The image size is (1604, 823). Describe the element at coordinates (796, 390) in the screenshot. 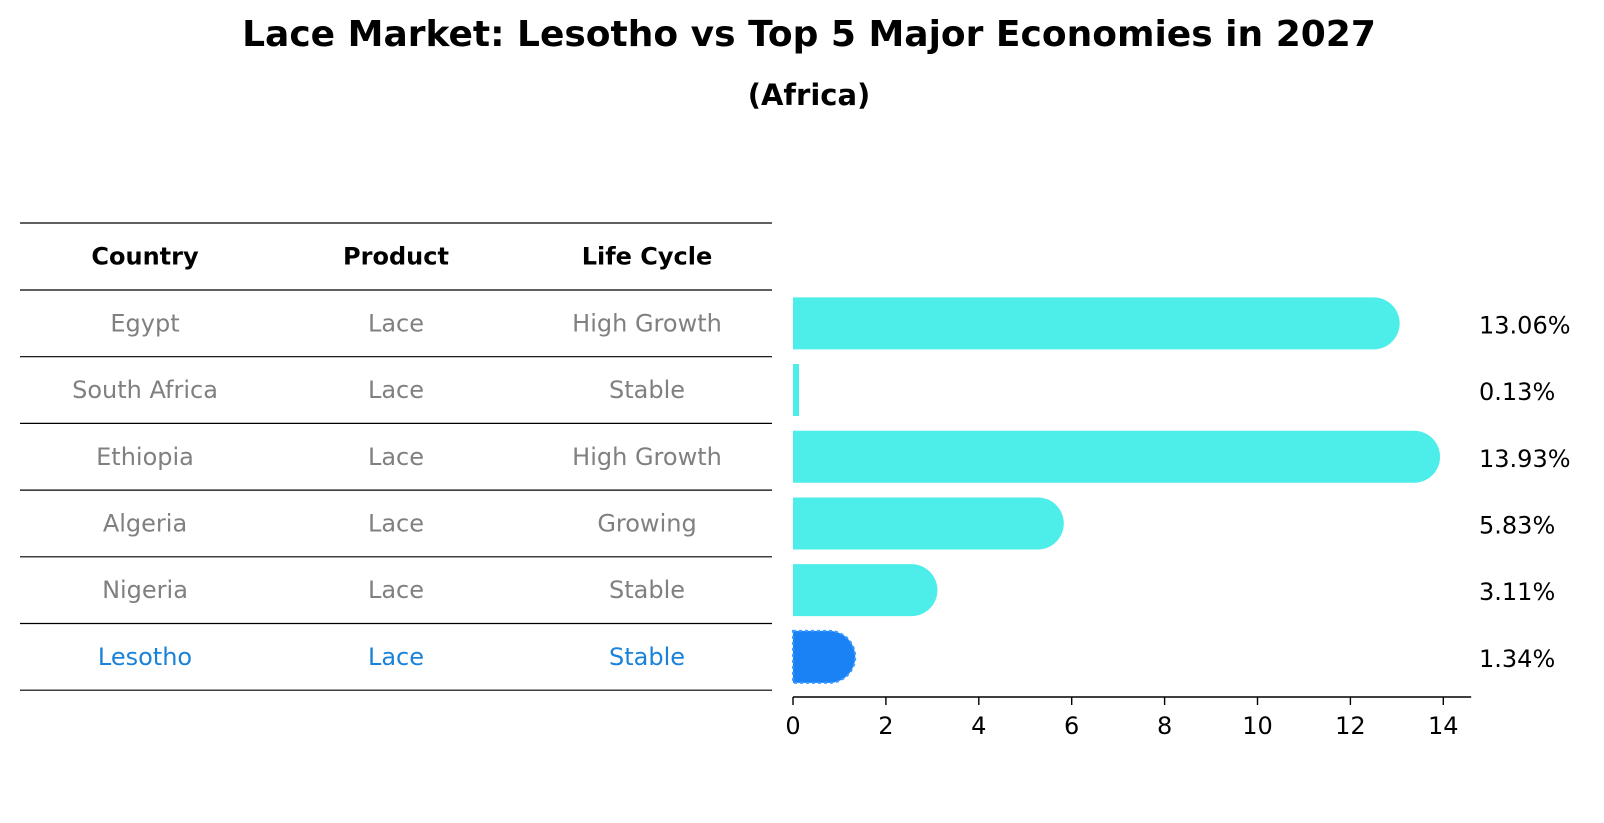

I see `bar-south-africa` at that location.